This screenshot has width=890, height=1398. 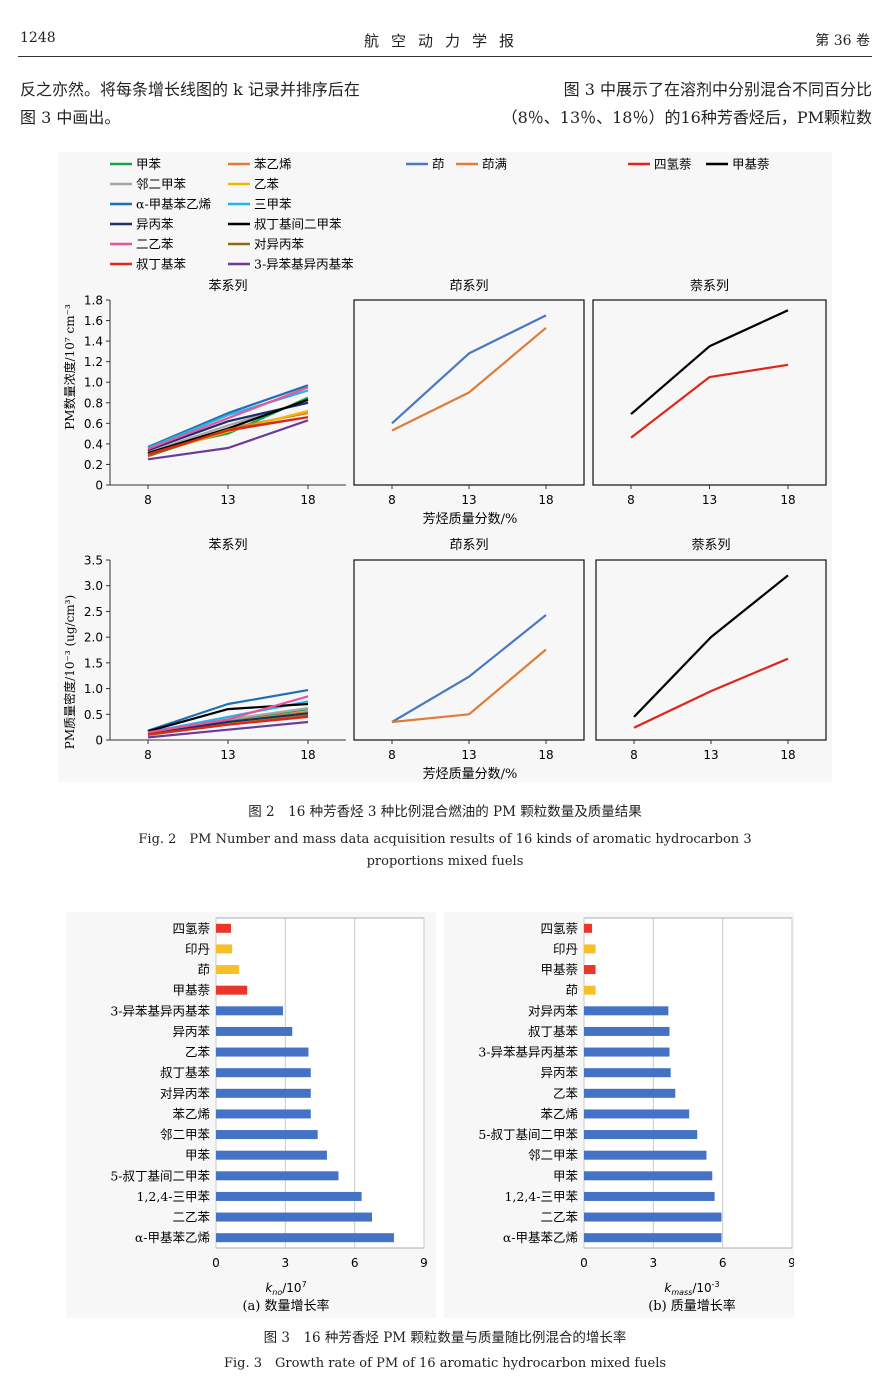 What do you see at coordinates (93, 638) in the screenshot?
I see `y-tick-label: 2.0` at bounding box center [93, 638].